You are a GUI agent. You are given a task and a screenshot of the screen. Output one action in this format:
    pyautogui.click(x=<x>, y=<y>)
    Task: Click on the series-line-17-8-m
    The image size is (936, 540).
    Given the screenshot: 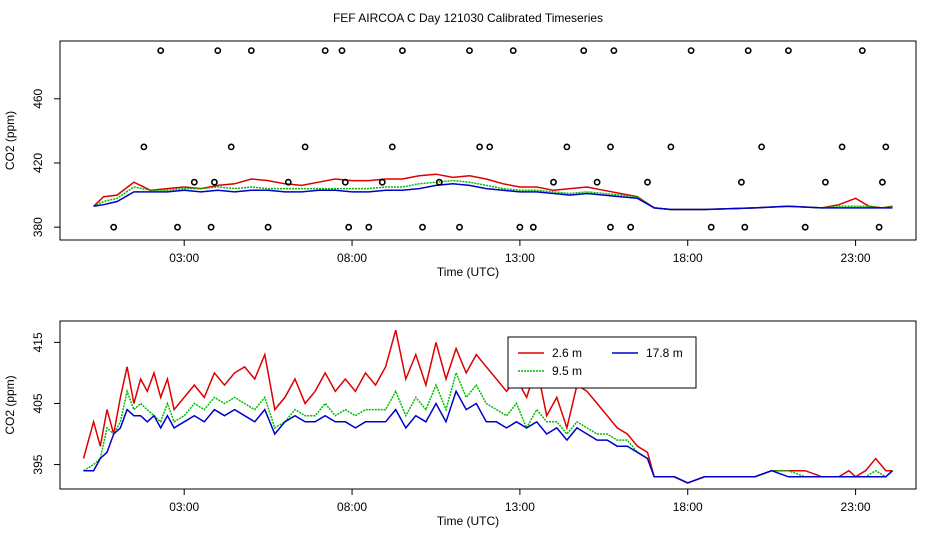 What is the action you would take?
    pyautogui.click(x=493, y=197)
    